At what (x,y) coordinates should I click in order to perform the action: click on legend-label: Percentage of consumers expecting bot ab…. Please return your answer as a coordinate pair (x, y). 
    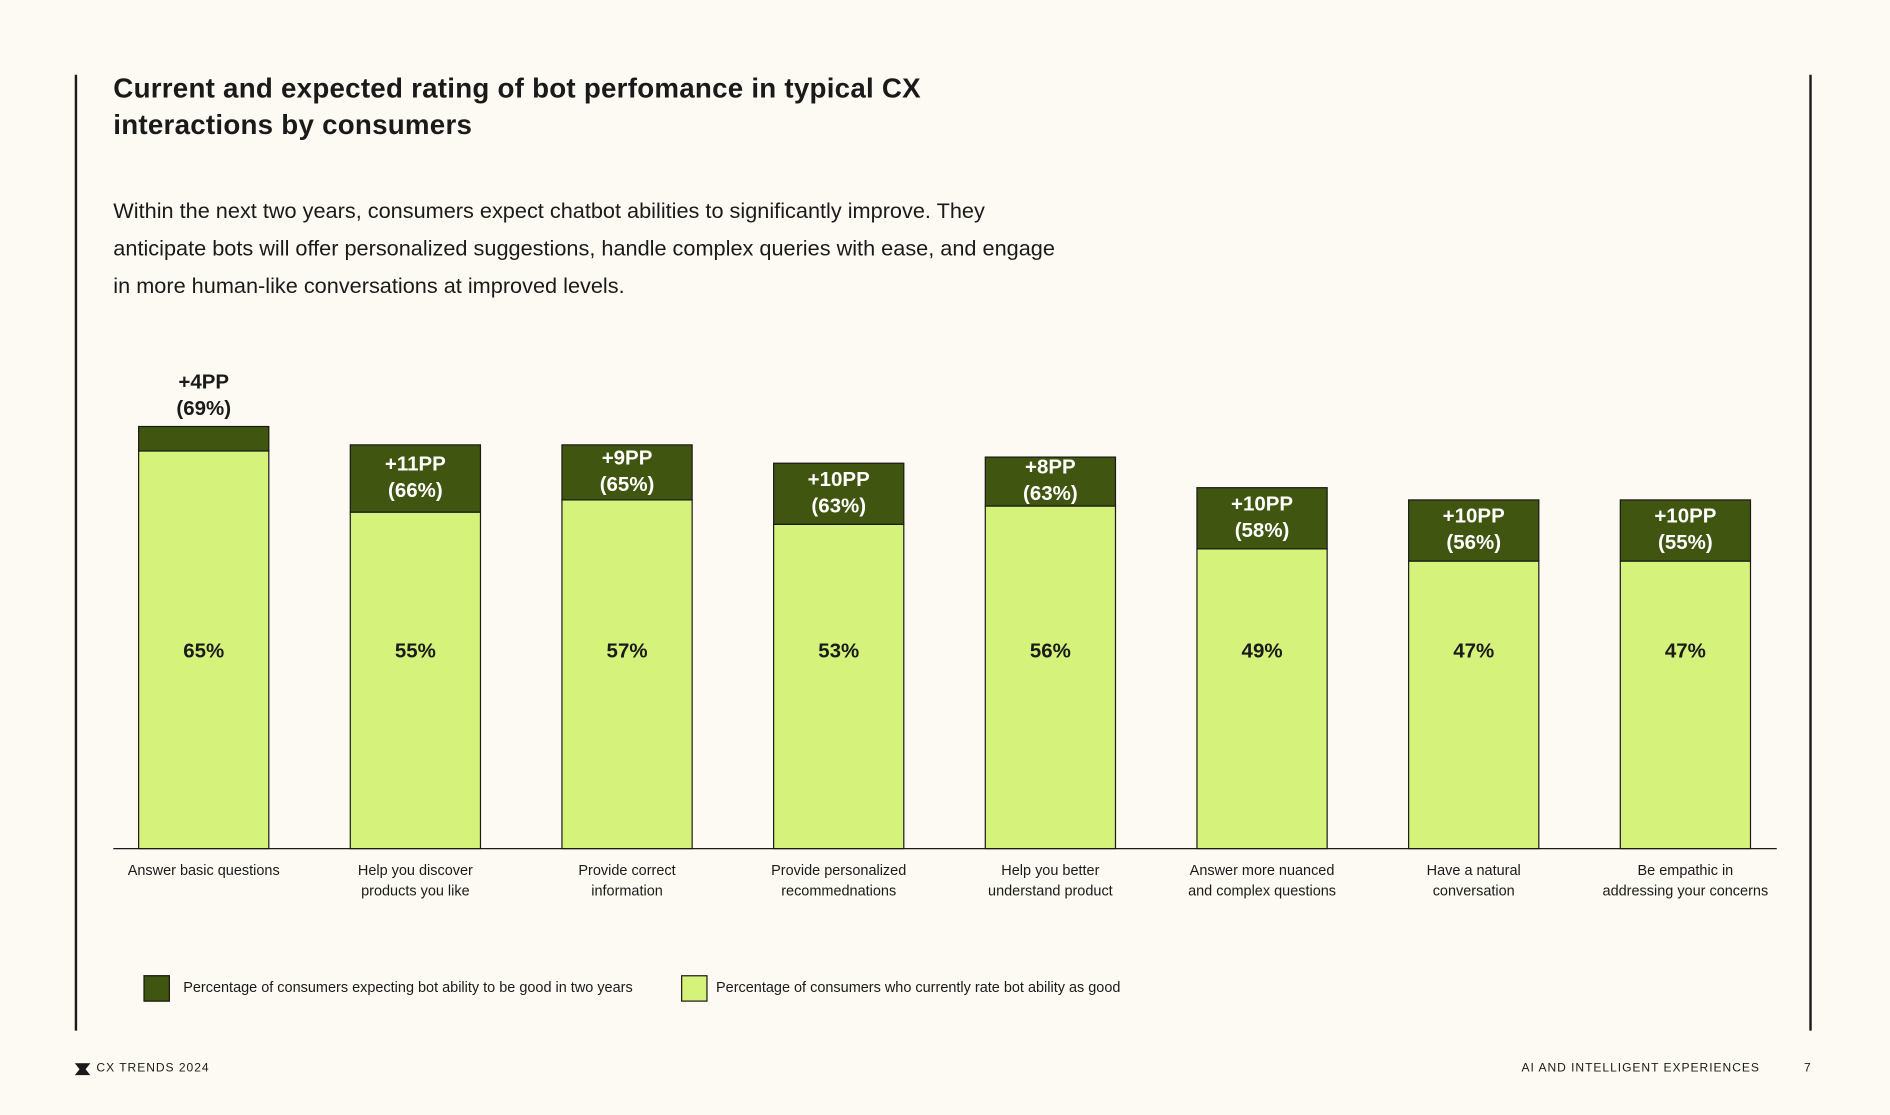
    Looking at the image, I should click on (408, 987).